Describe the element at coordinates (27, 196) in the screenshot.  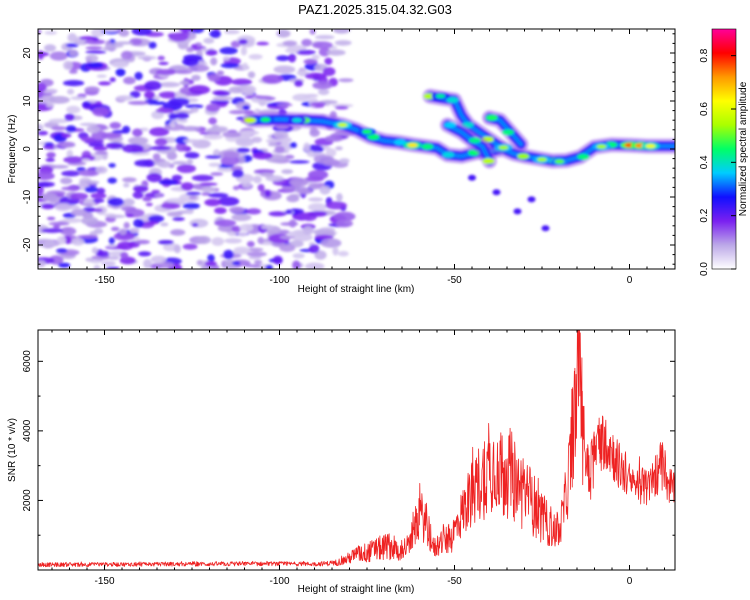
I see `y-tick-label: -10` at that location.